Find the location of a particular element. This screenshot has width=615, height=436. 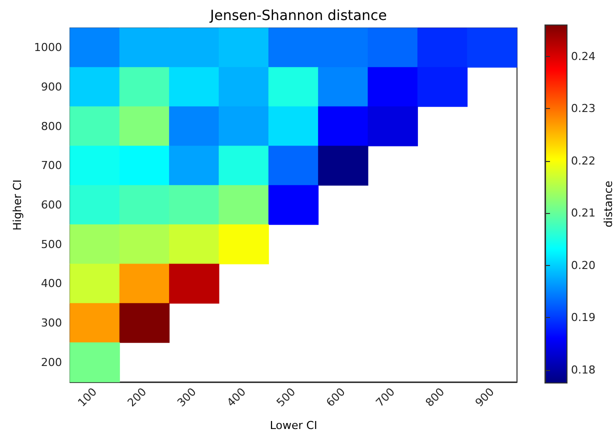

y-tick-label: 300 is located at coordinates (51, 323).